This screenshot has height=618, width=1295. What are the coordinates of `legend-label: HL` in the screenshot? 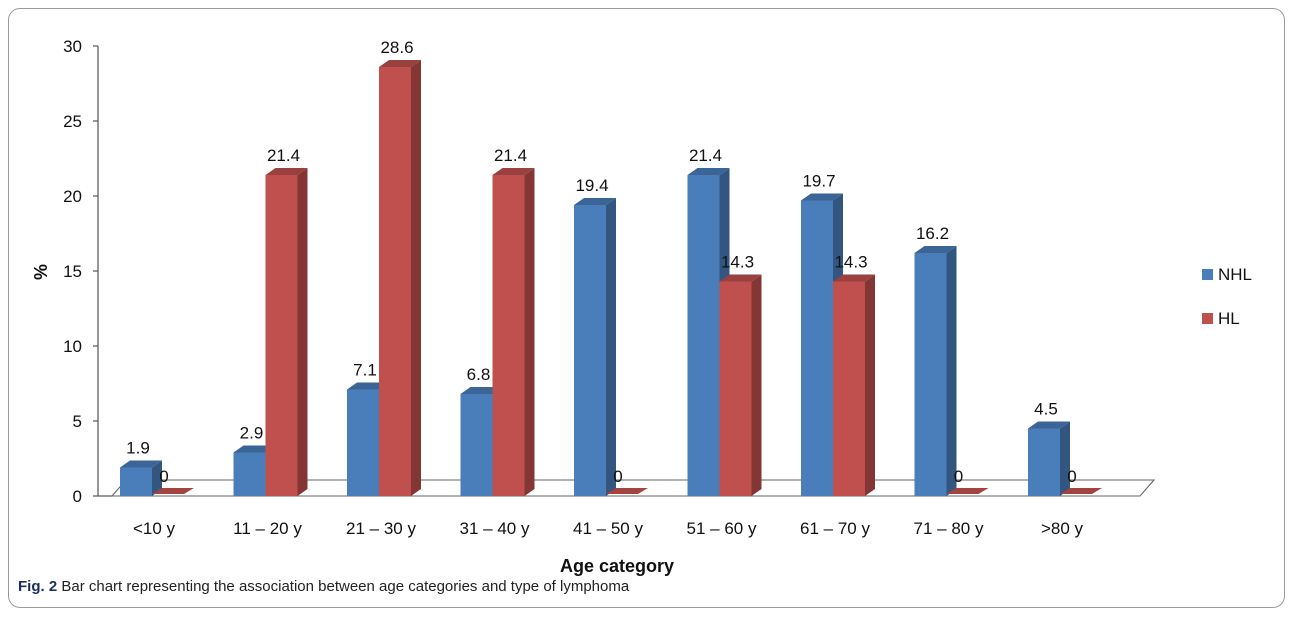 It's located at (1229, 318).